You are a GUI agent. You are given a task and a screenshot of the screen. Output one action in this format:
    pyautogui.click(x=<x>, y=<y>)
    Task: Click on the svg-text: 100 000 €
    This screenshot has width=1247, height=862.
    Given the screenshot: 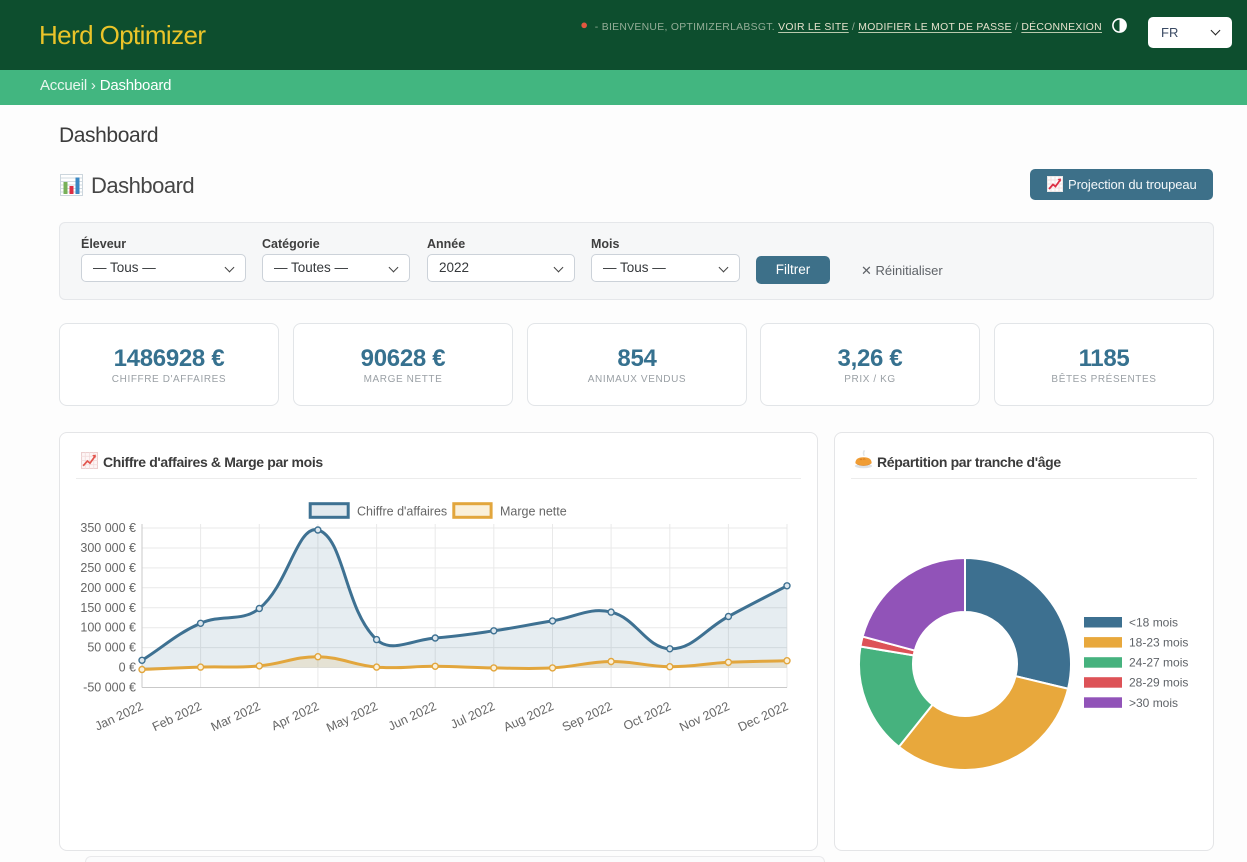 What is the action you would take?
    pyautogui.click(x=108, y=628)
    